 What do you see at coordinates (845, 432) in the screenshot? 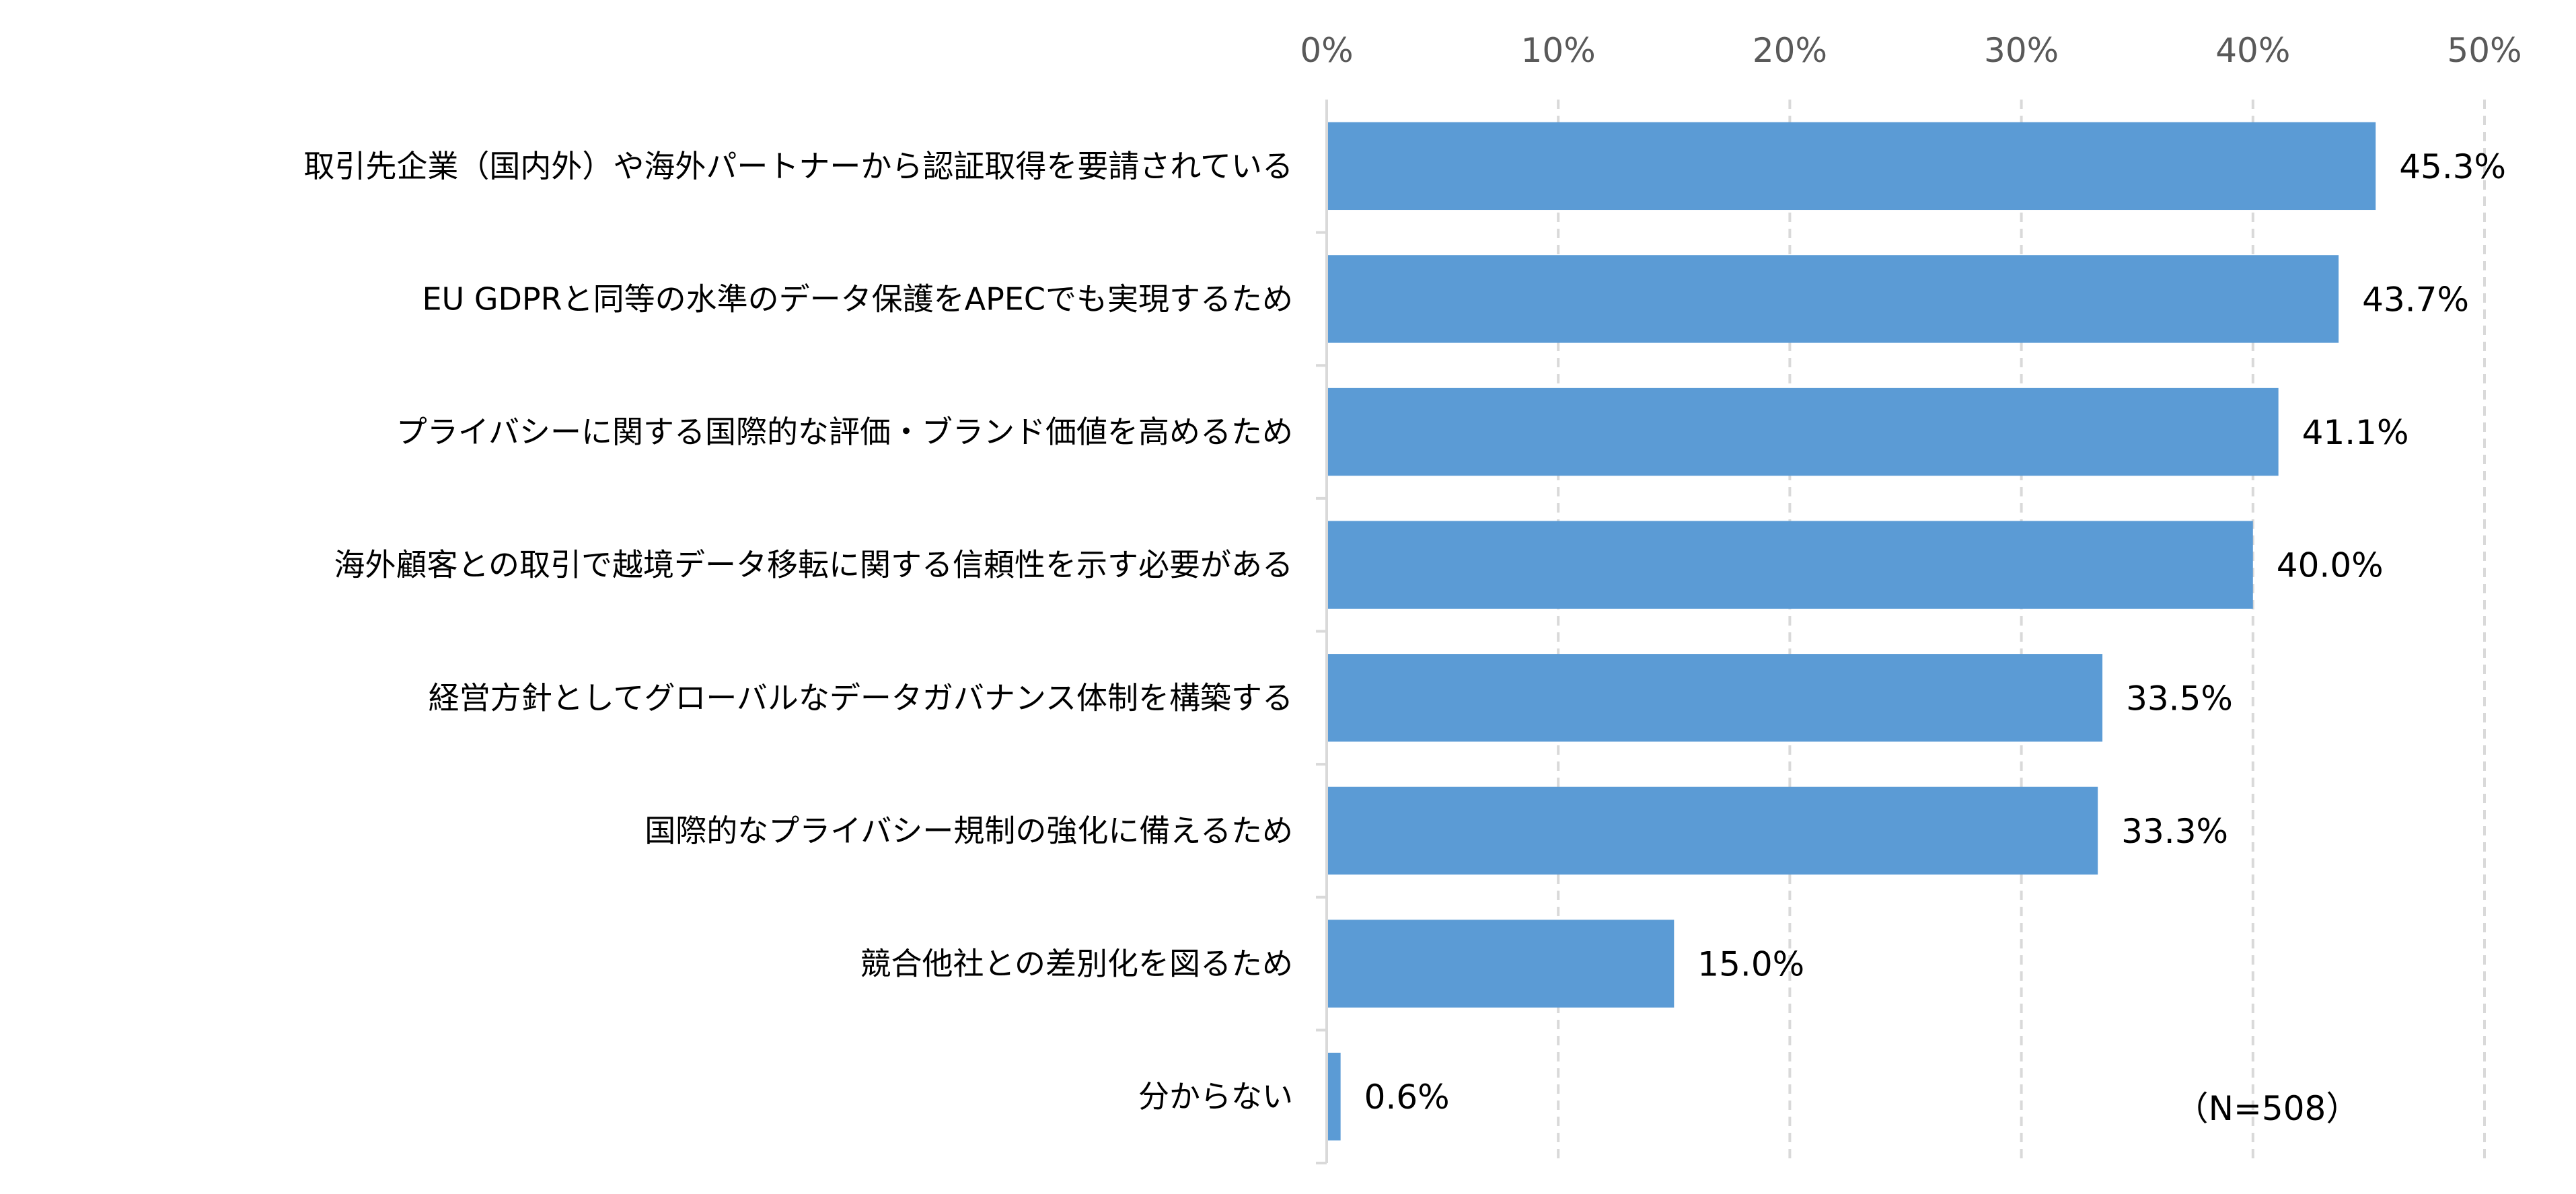
I see `category-label: プライバシーに関する国際的な評価・ブランド価値を高めるため` at bounding box center [845, 432].